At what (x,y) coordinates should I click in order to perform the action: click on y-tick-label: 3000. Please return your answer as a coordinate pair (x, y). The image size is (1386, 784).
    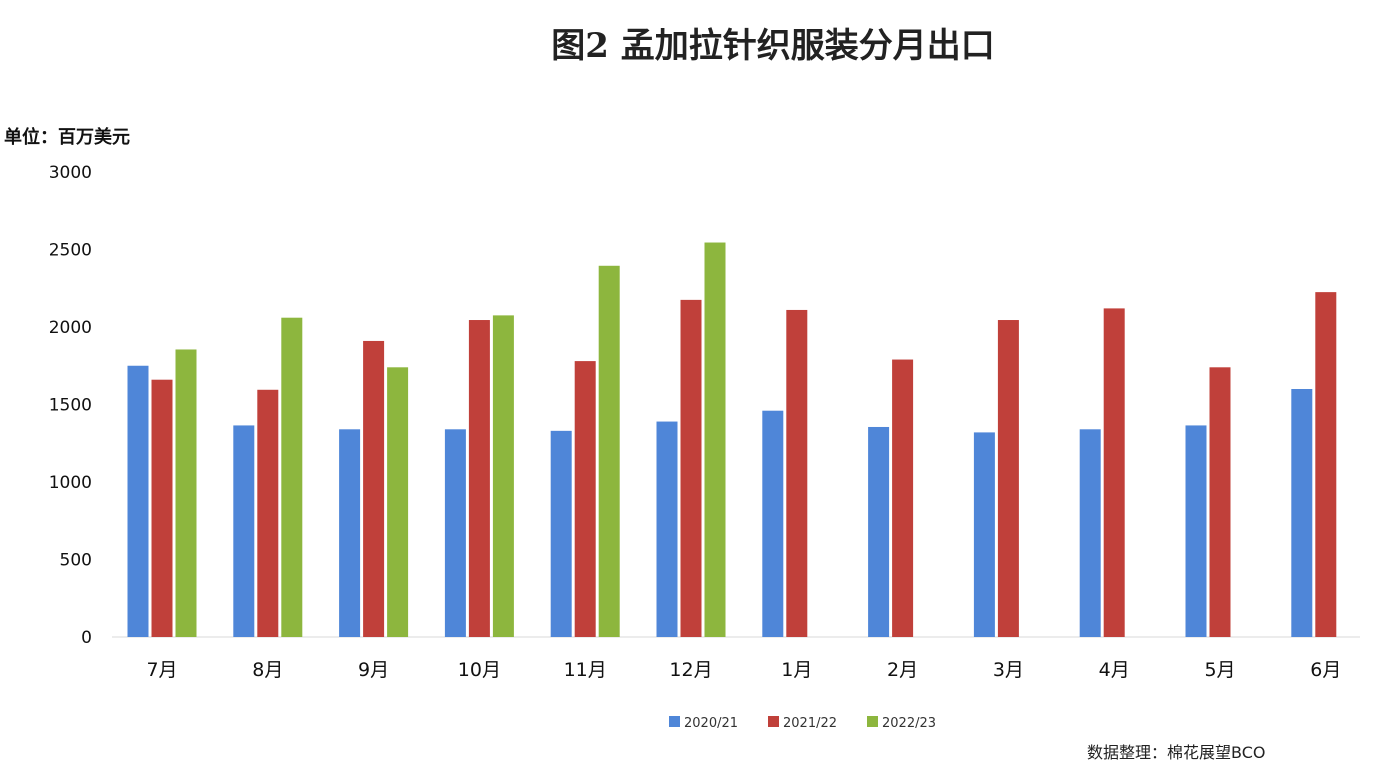
    Looking at the image, I should click on (70, 173).